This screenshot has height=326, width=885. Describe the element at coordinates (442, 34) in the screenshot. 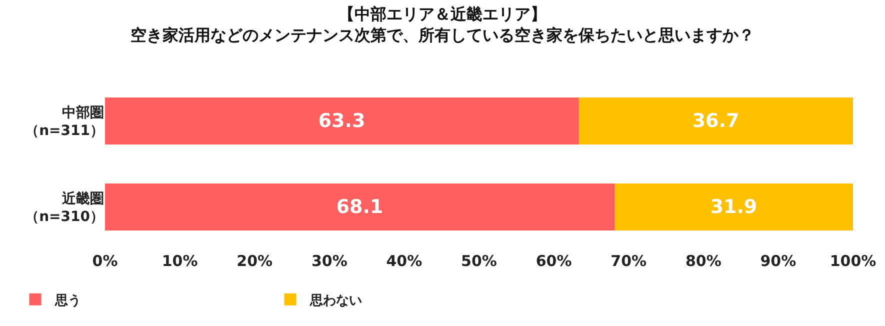

I see `chart-subtitle: 空き家活用などのメンテナンス次第で、所有している空き家を保ちたいと思いますか？` at that location.